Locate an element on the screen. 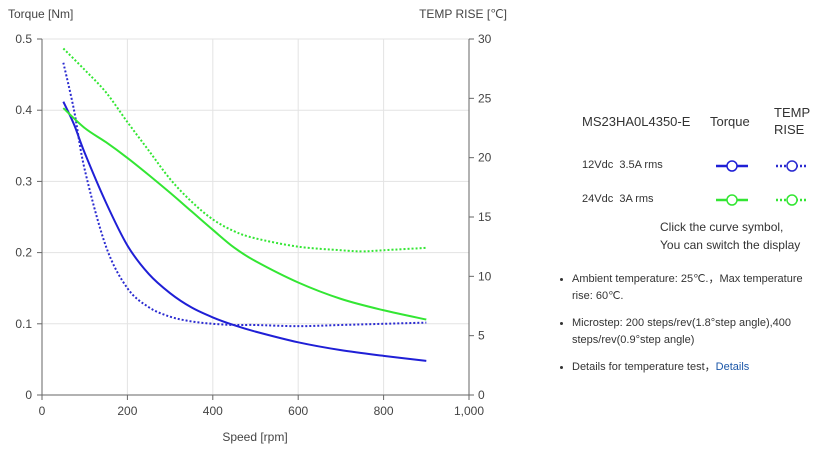  y-right-tick-label: 15 is located at coordinates (485, 217).